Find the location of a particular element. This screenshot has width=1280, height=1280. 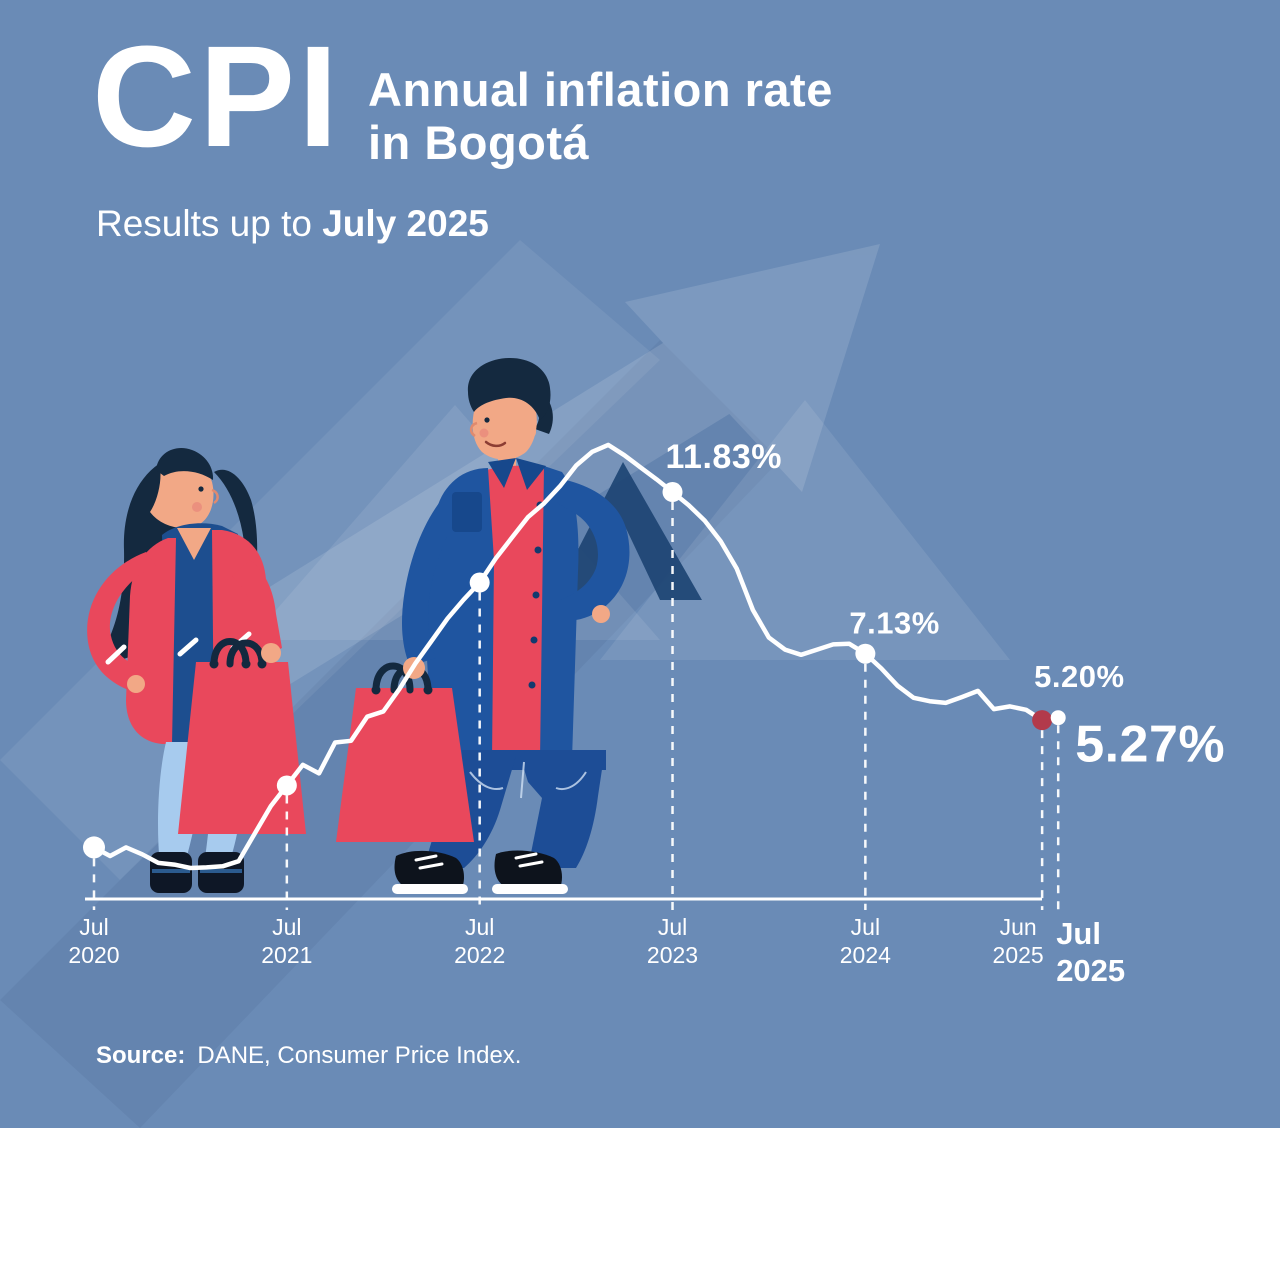

dark-chevron is located at coordinates (627, 531).